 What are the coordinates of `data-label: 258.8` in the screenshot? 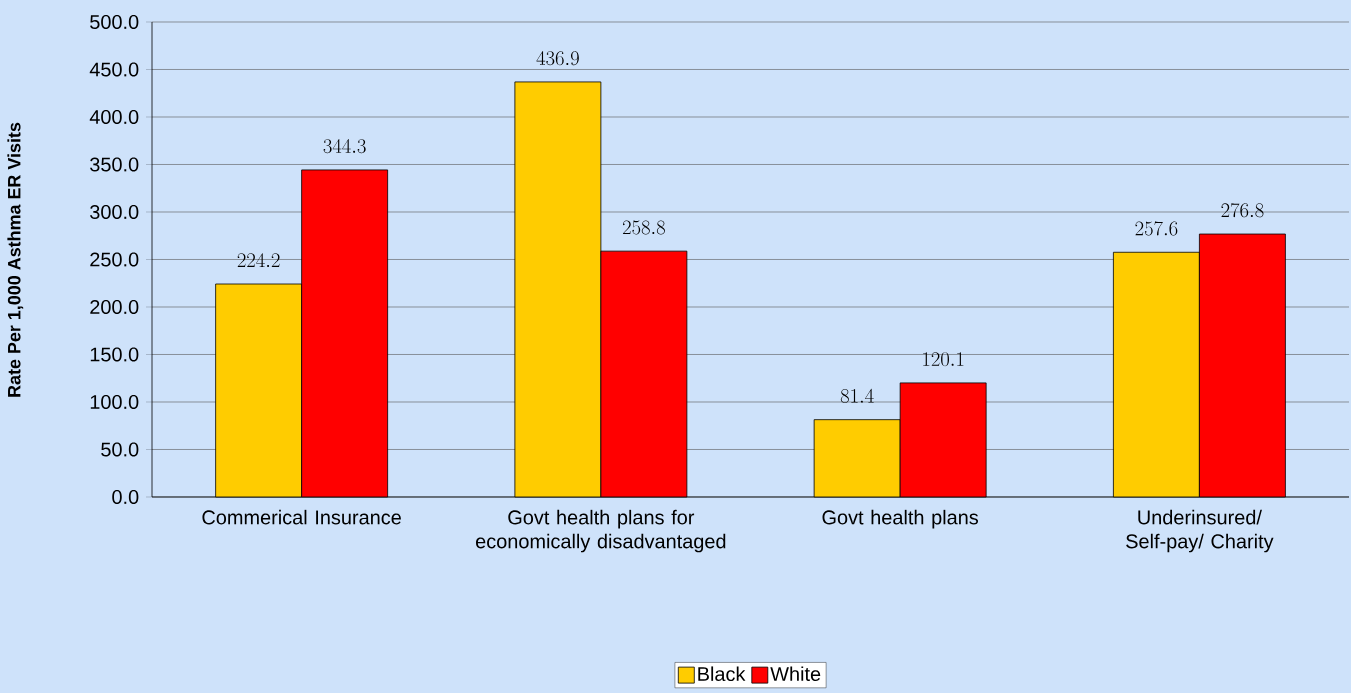 It's located at (643, 227).